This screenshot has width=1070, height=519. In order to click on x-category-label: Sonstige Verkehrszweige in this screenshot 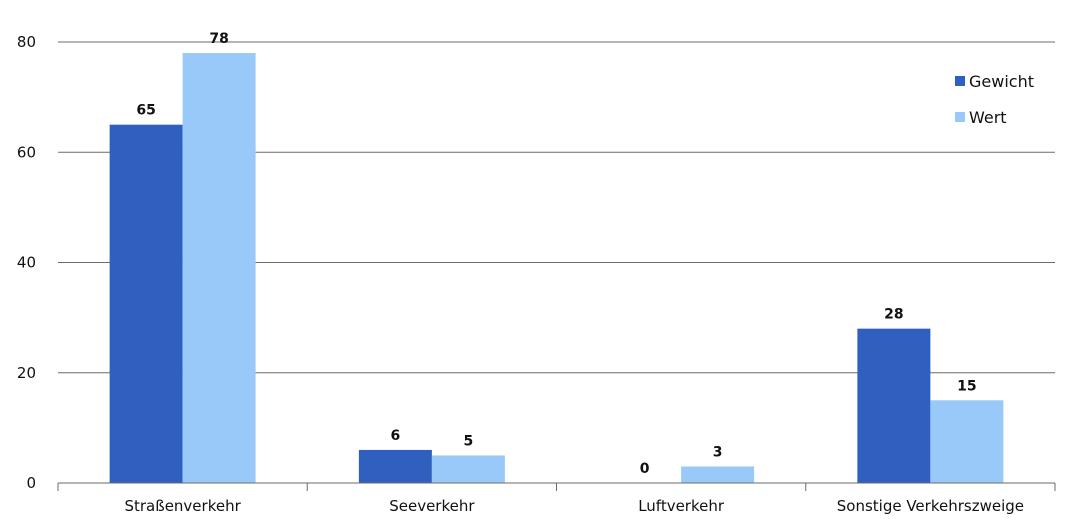, I will do `click(930, 506)`.